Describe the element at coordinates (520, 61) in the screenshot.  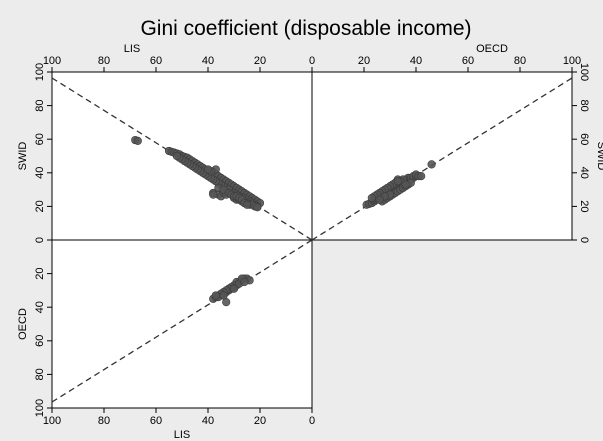
I see `tick-label-top-oecd: 80` at that location.